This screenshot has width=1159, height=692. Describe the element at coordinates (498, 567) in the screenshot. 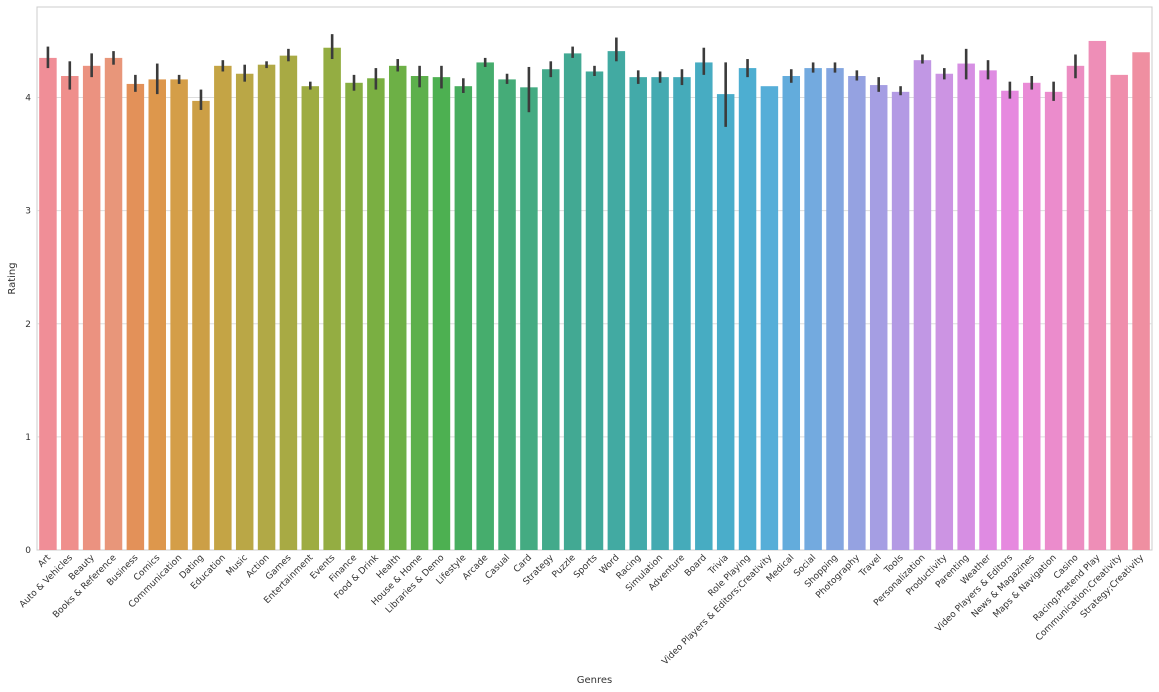

I see `x-tick-label: Casual` at that location.